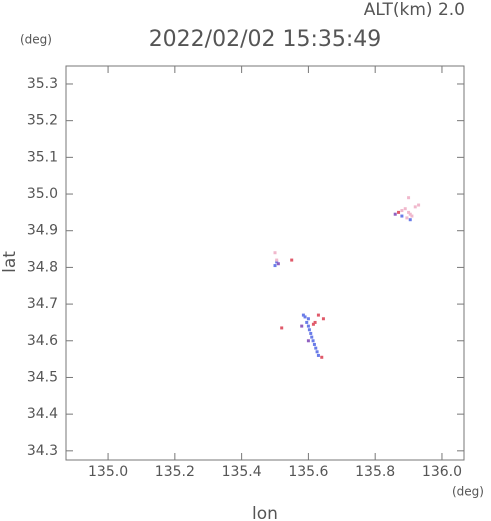 Image resolution: width=491 pixels, height=521 pixels. Describe the element at coordinates (42, 377) in the screenshot. I see `y-tick-label: 34.5` at that location.